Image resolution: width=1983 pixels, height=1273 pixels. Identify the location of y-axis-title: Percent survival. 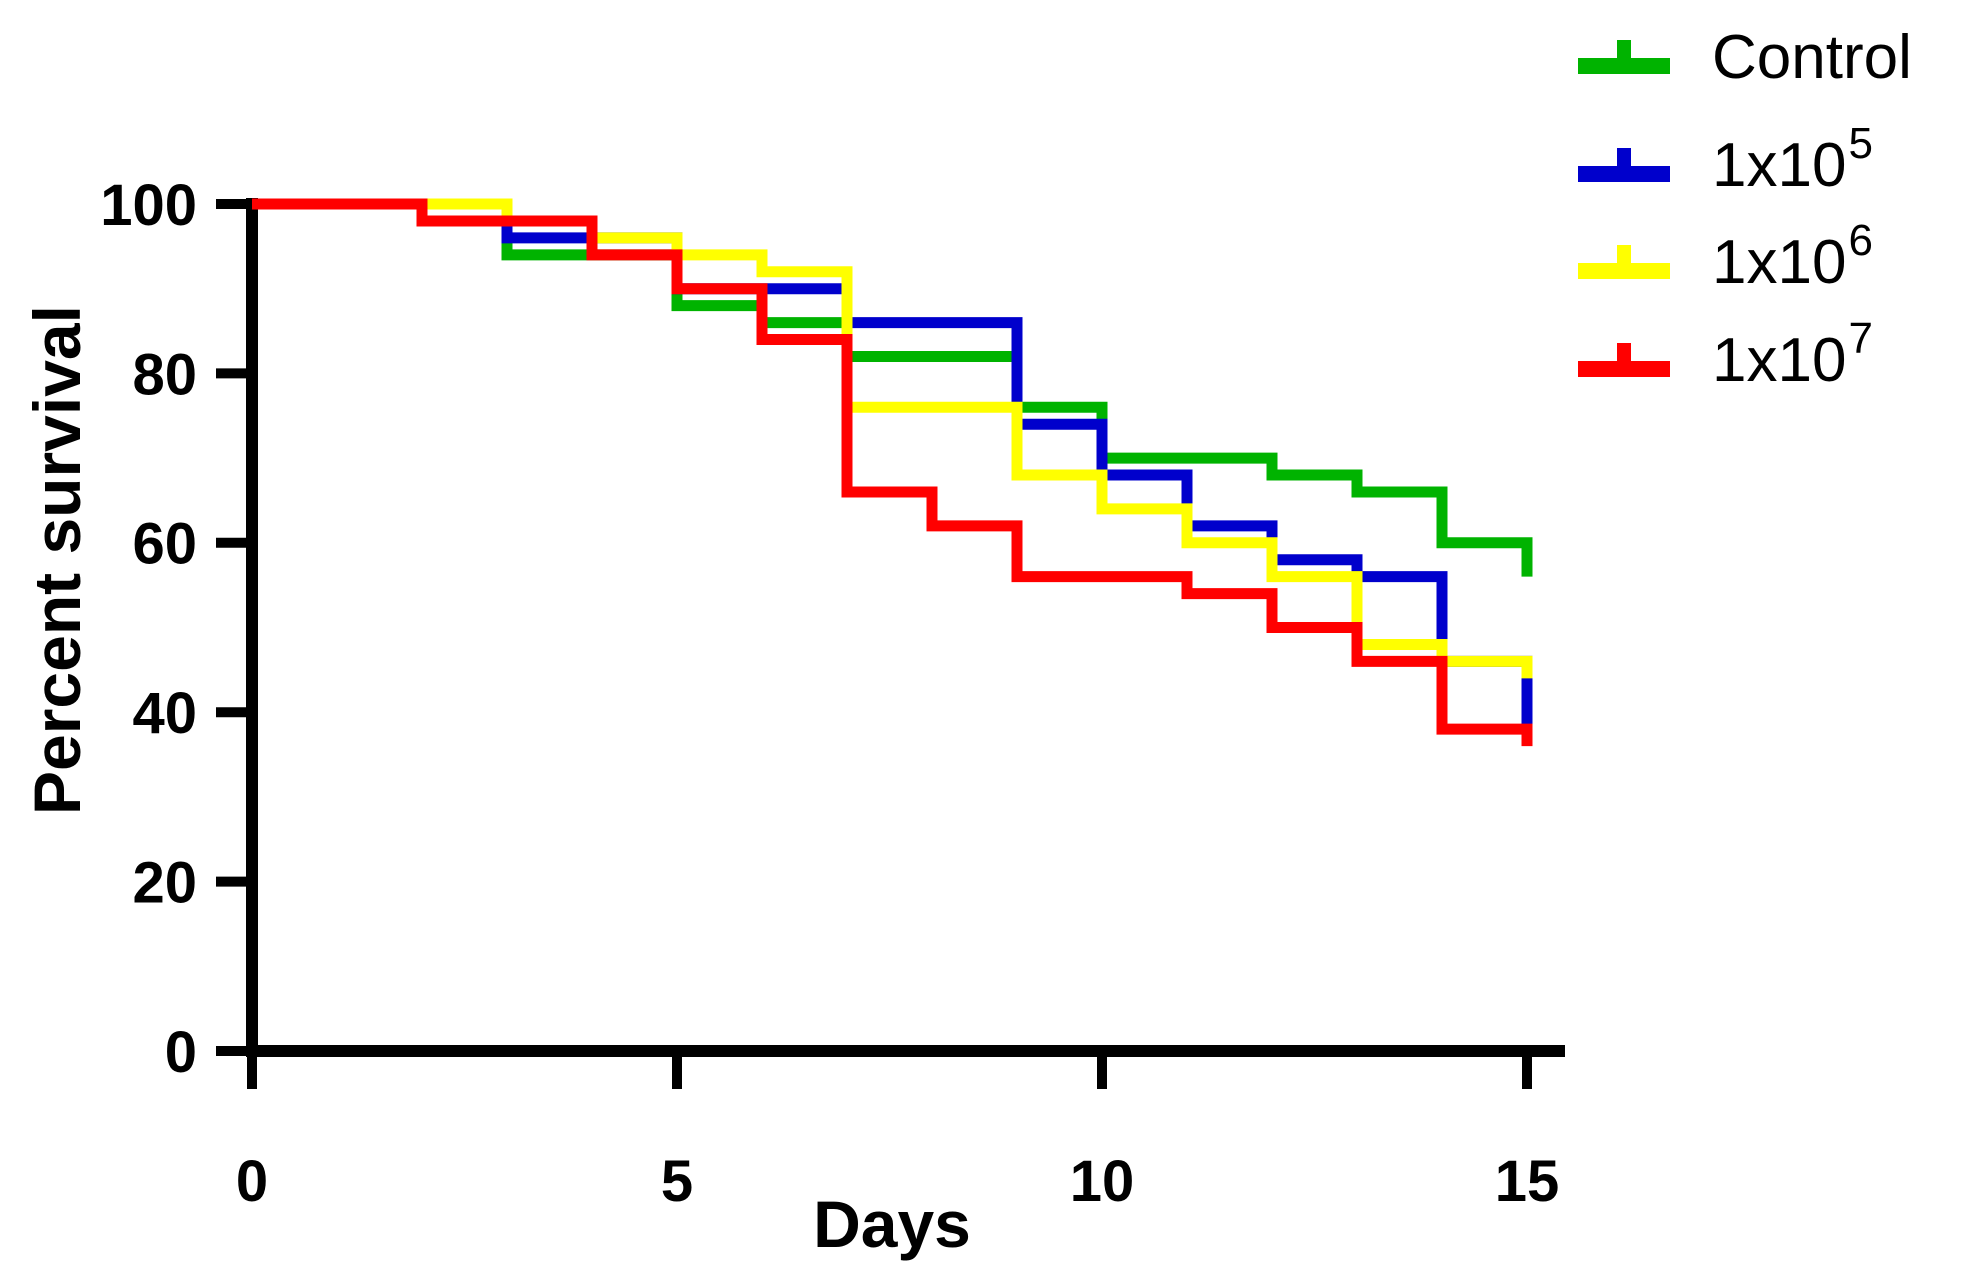
(57, 560).